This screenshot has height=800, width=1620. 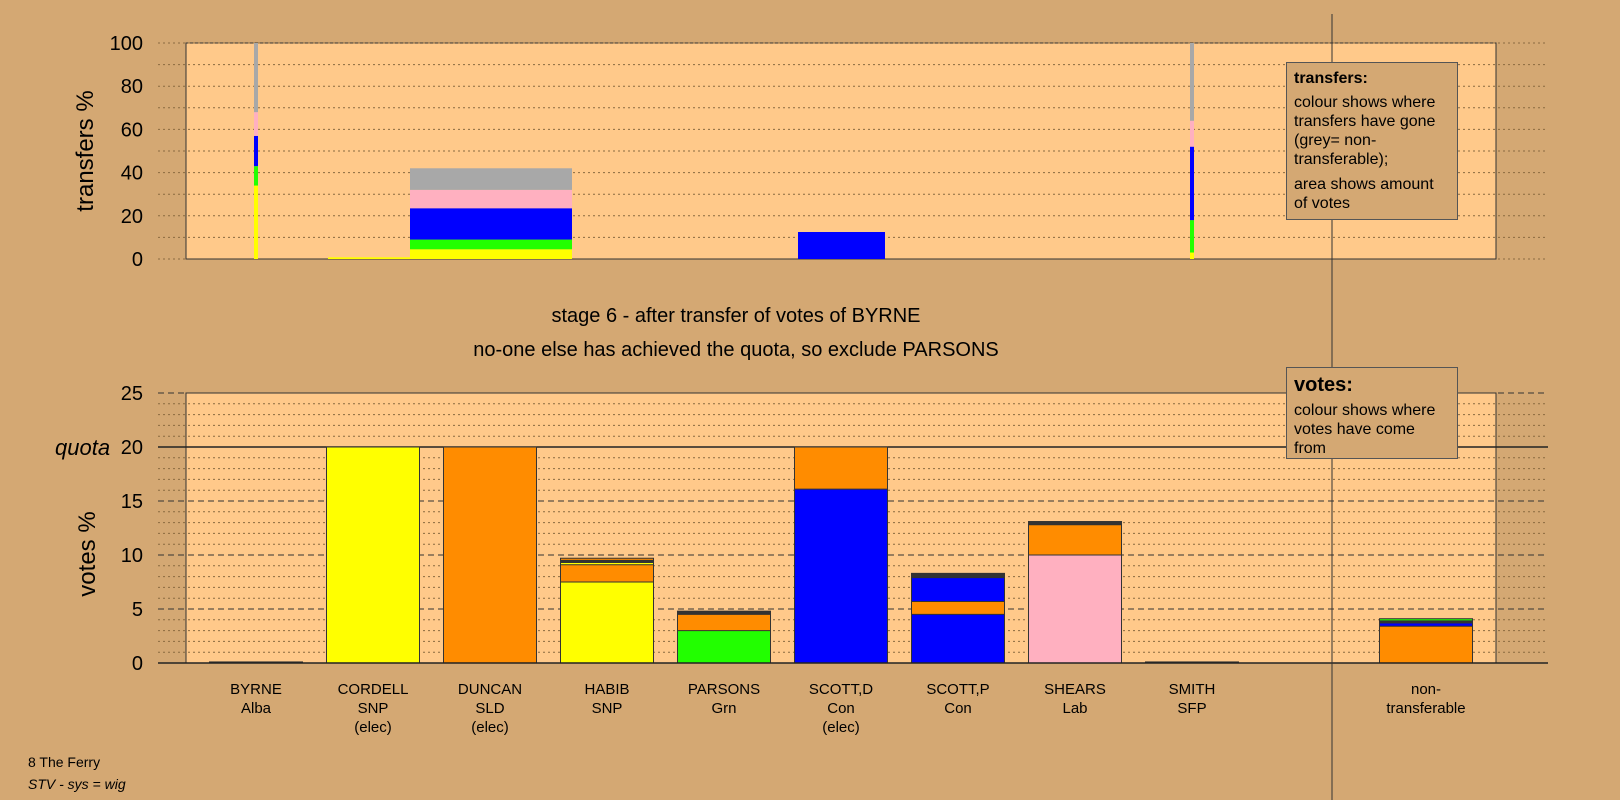 What do you see at coordinates (607, 708) in the screenshot?
I see `candidate-party: SNP` at bounding box center [607, 708].